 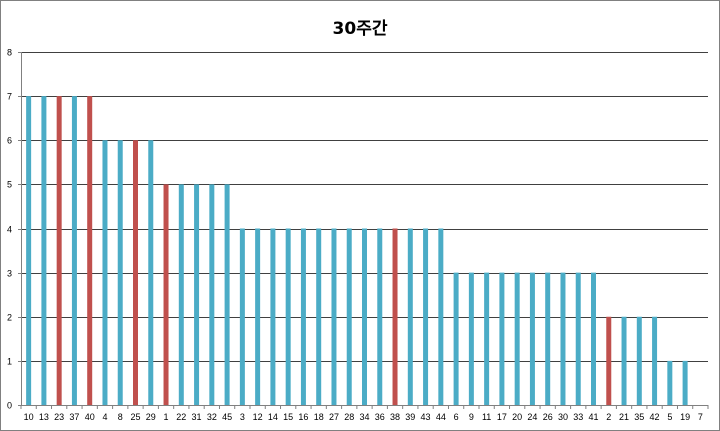 I want to click on y-tick-label: 1, so click(x=9, y=362).